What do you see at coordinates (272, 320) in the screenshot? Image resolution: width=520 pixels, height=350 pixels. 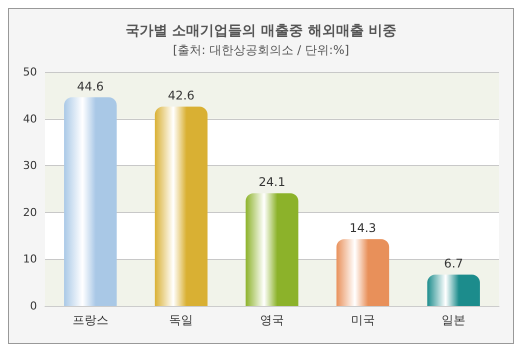 I see `x-tick-label: 영국` at bounding box center [272, 320].